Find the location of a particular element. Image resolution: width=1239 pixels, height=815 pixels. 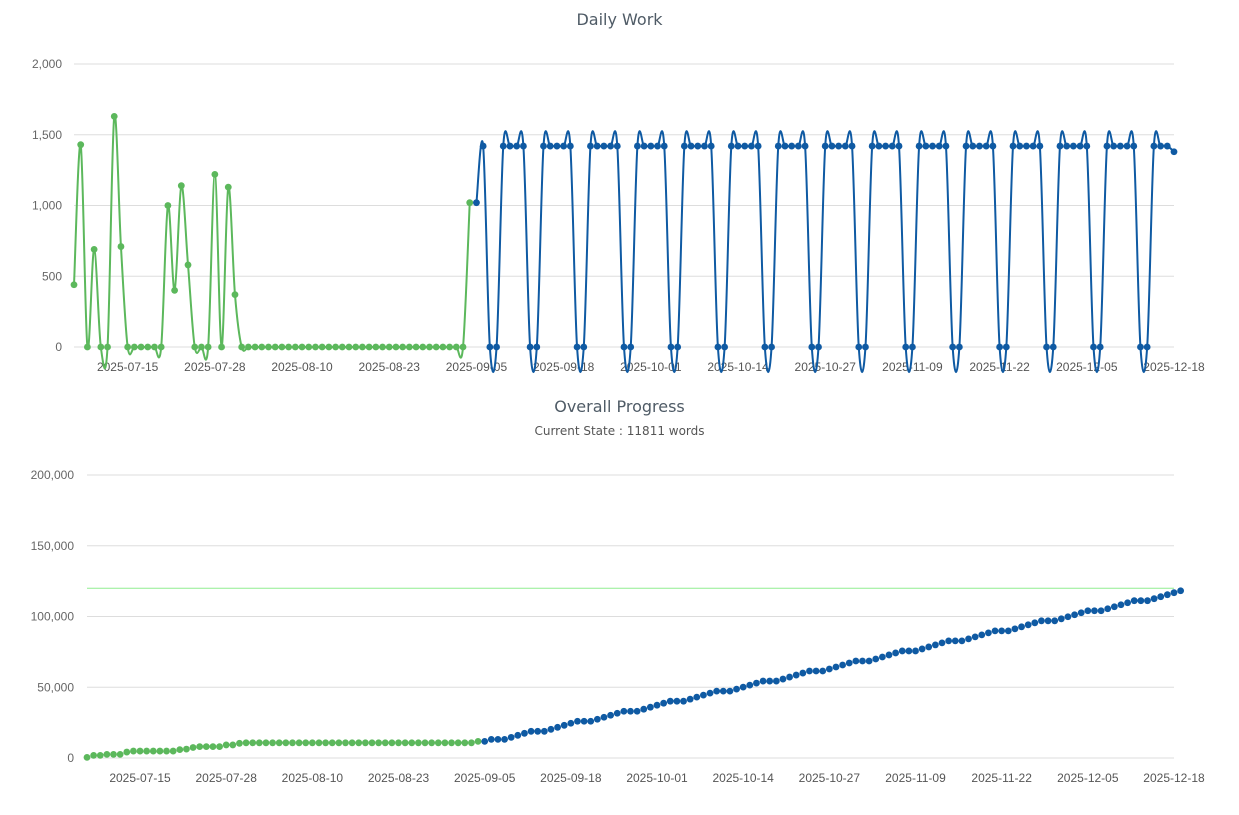

chart-subtitle: Current State : 11811 words is located at coordinates (619, 431).